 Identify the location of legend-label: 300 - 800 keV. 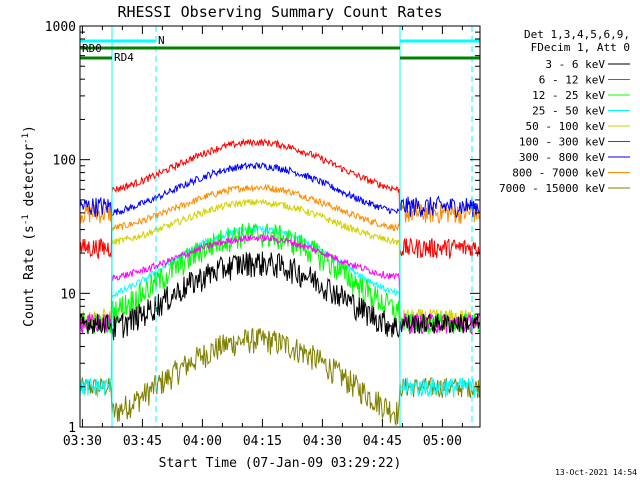
(562, 157).